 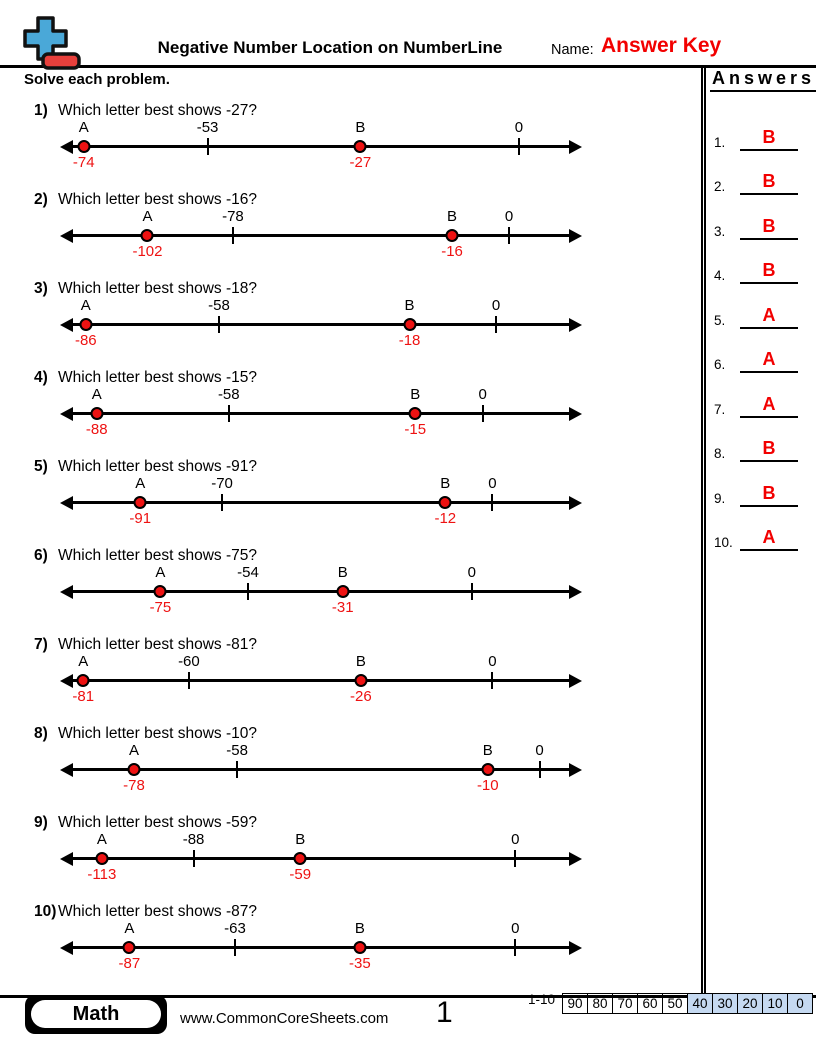 What do you see at coordinates (41, 377) in the screenshot?
I see `problem-number: 4)` at bounding box center [41, 377].